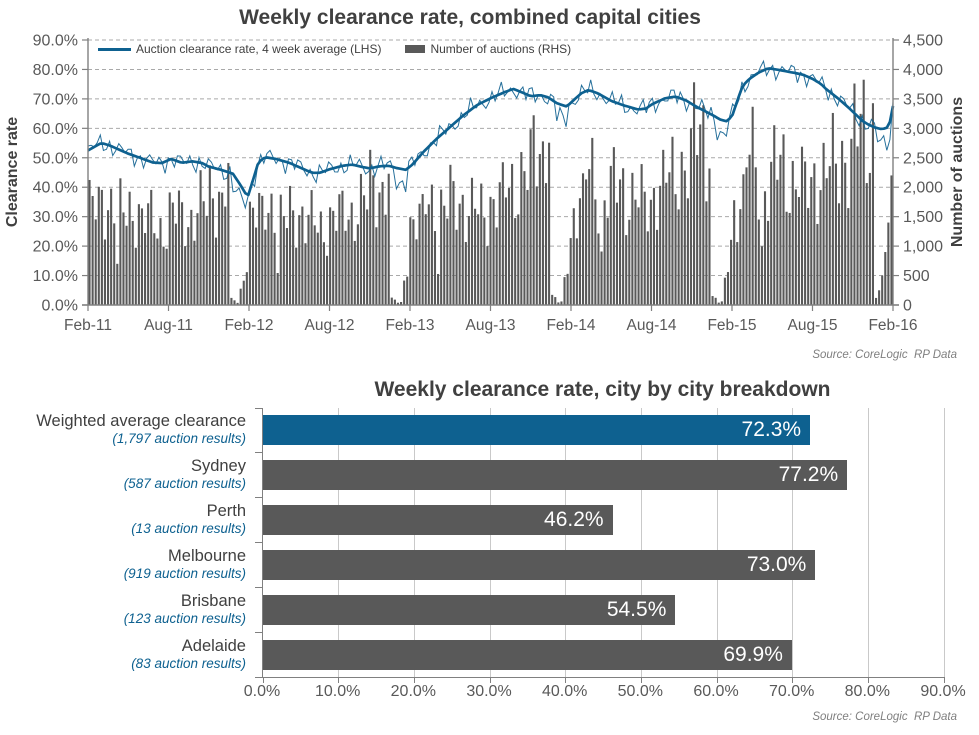 Image resolution: width=979 pixels, height=735 pixels. I want to click on clearance-bar-perth: 46.2%, so click(438, 520).